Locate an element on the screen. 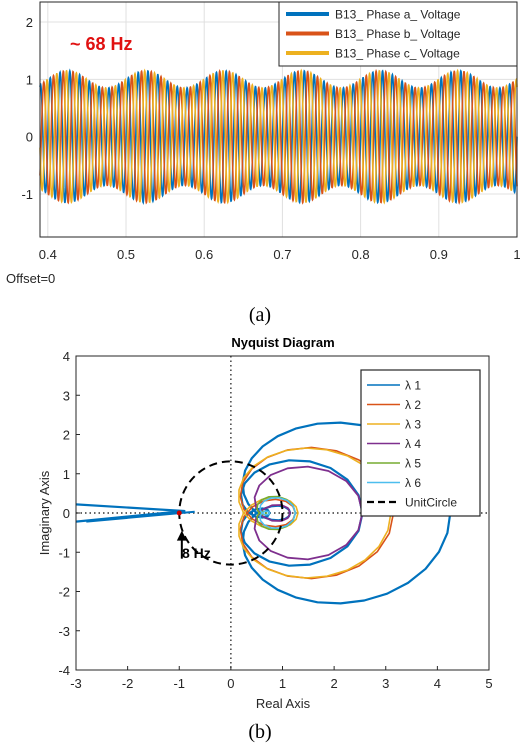  y-tick-labels: -4 -3 -2 -1 0 1 2 3 4 is located at coordinates (69, 513).